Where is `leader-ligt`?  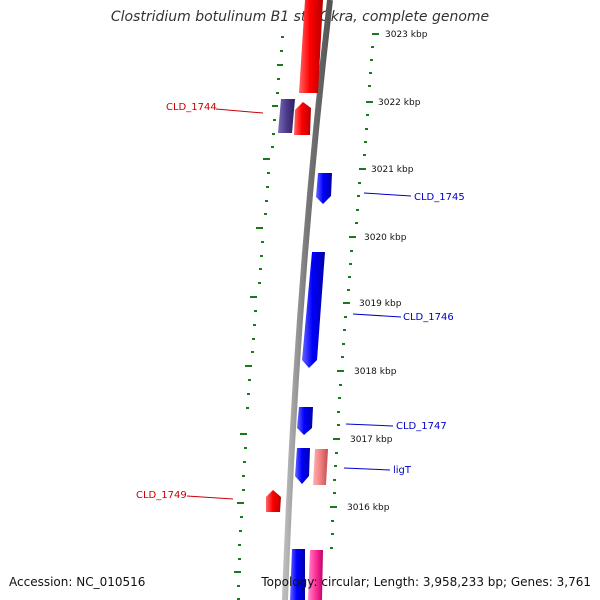
leader-ligt is located at coordinates (367, 469).